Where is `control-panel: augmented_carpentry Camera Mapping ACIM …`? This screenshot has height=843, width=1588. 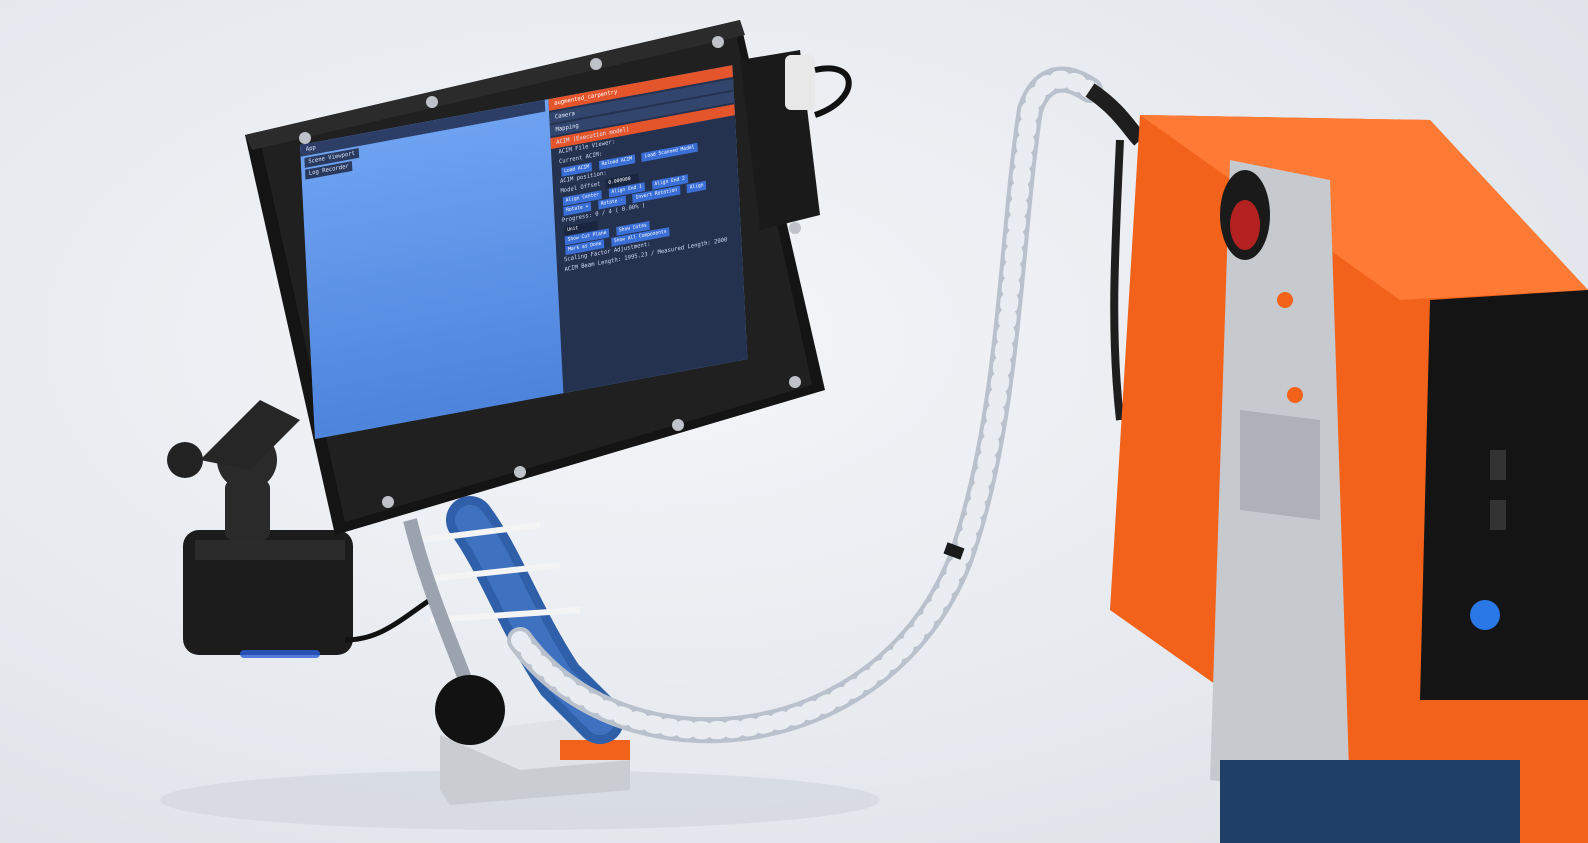
control-panel: augmented_carpentry Camera Mapping ACIM … is located at coordinates (648, 229).